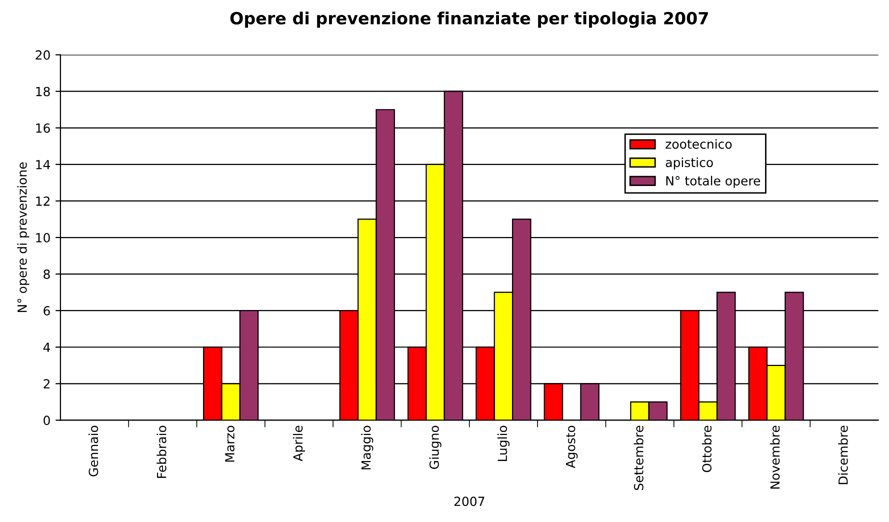 The width and height of the screenshot is (889, 522). Describe the element at coordinates (699, 144) in the screenshot. I see `legend-label: zootecnico` at that location.